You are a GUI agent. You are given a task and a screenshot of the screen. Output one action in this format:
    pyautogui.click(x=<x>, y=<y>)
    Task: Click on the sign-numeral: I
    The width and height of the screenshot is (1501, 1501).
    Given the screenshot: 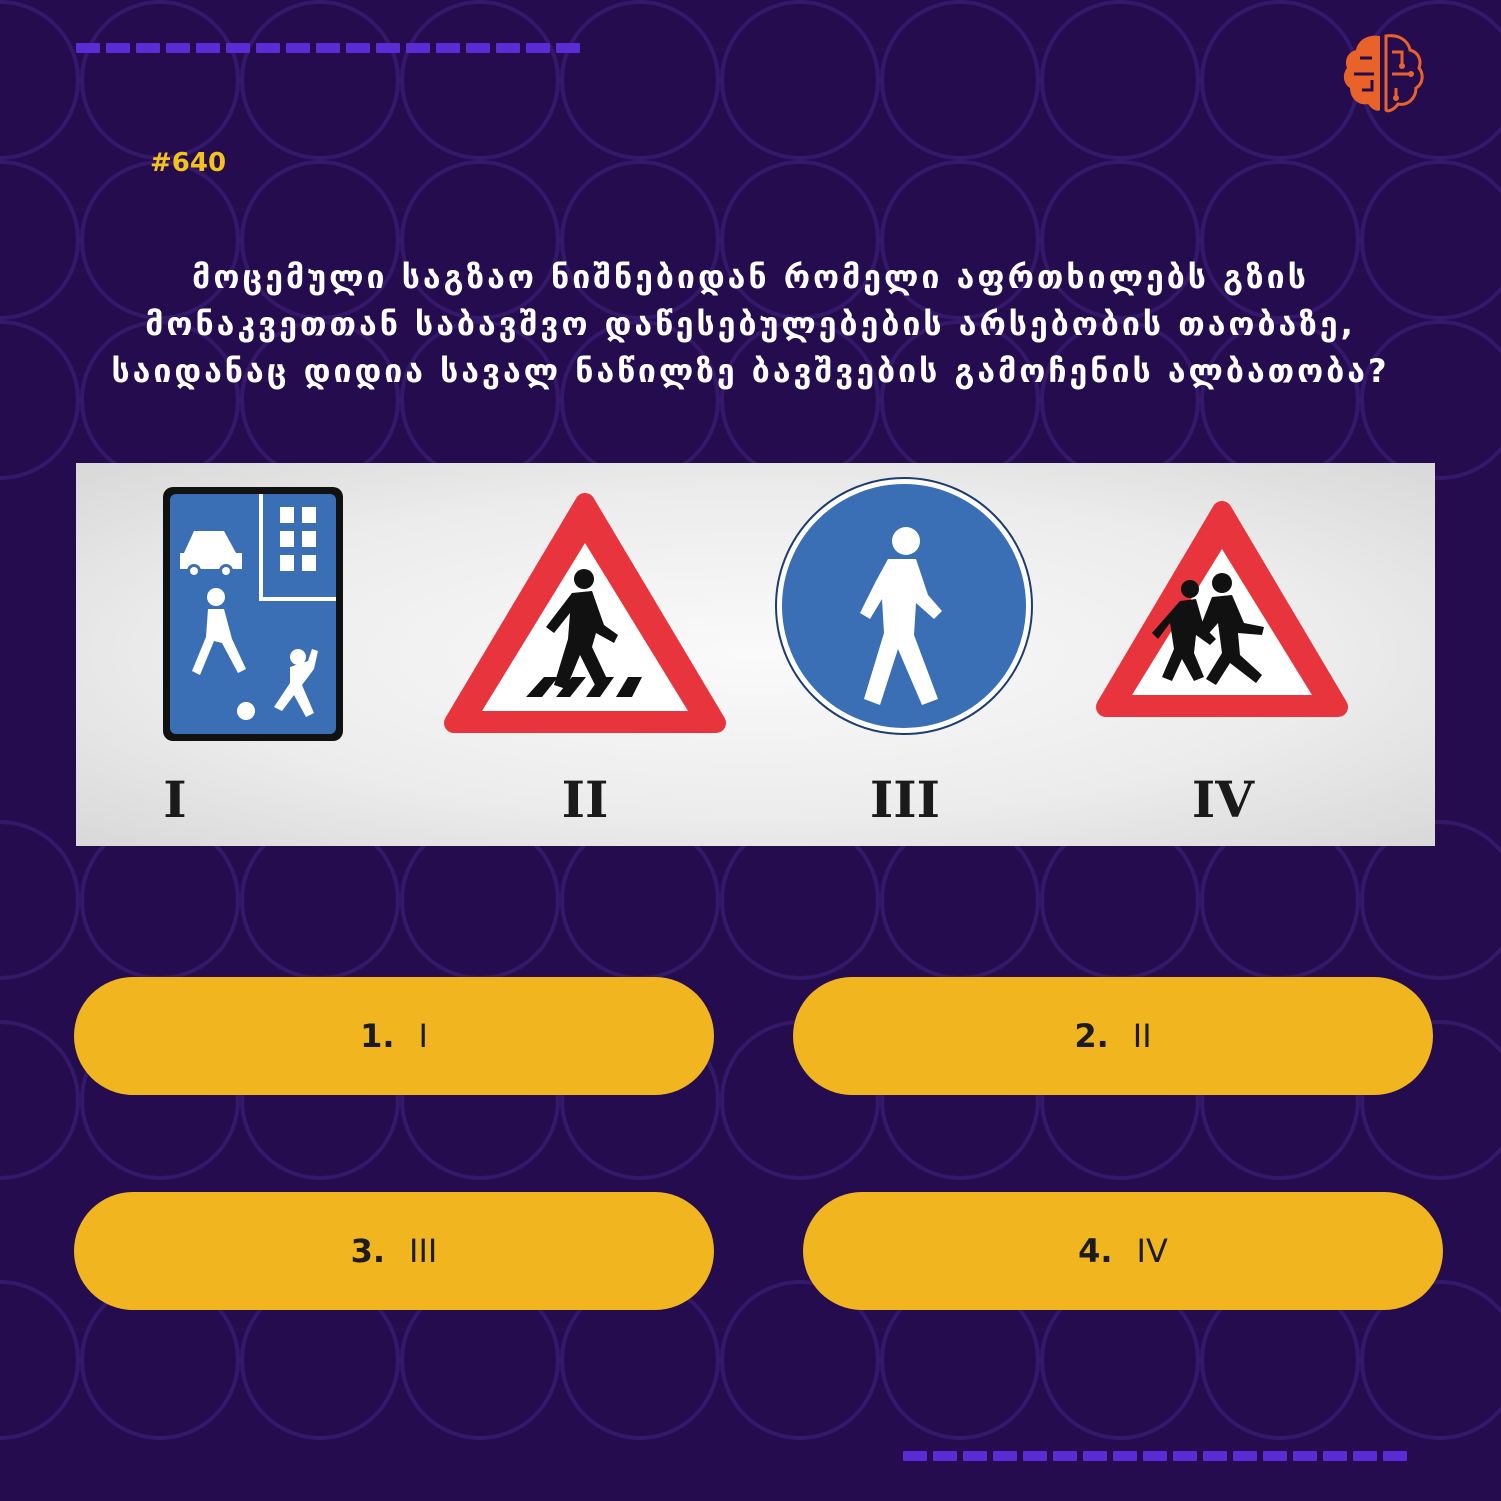 What is the action you would take?
    pyautogui.click(x=175, y=799)
    